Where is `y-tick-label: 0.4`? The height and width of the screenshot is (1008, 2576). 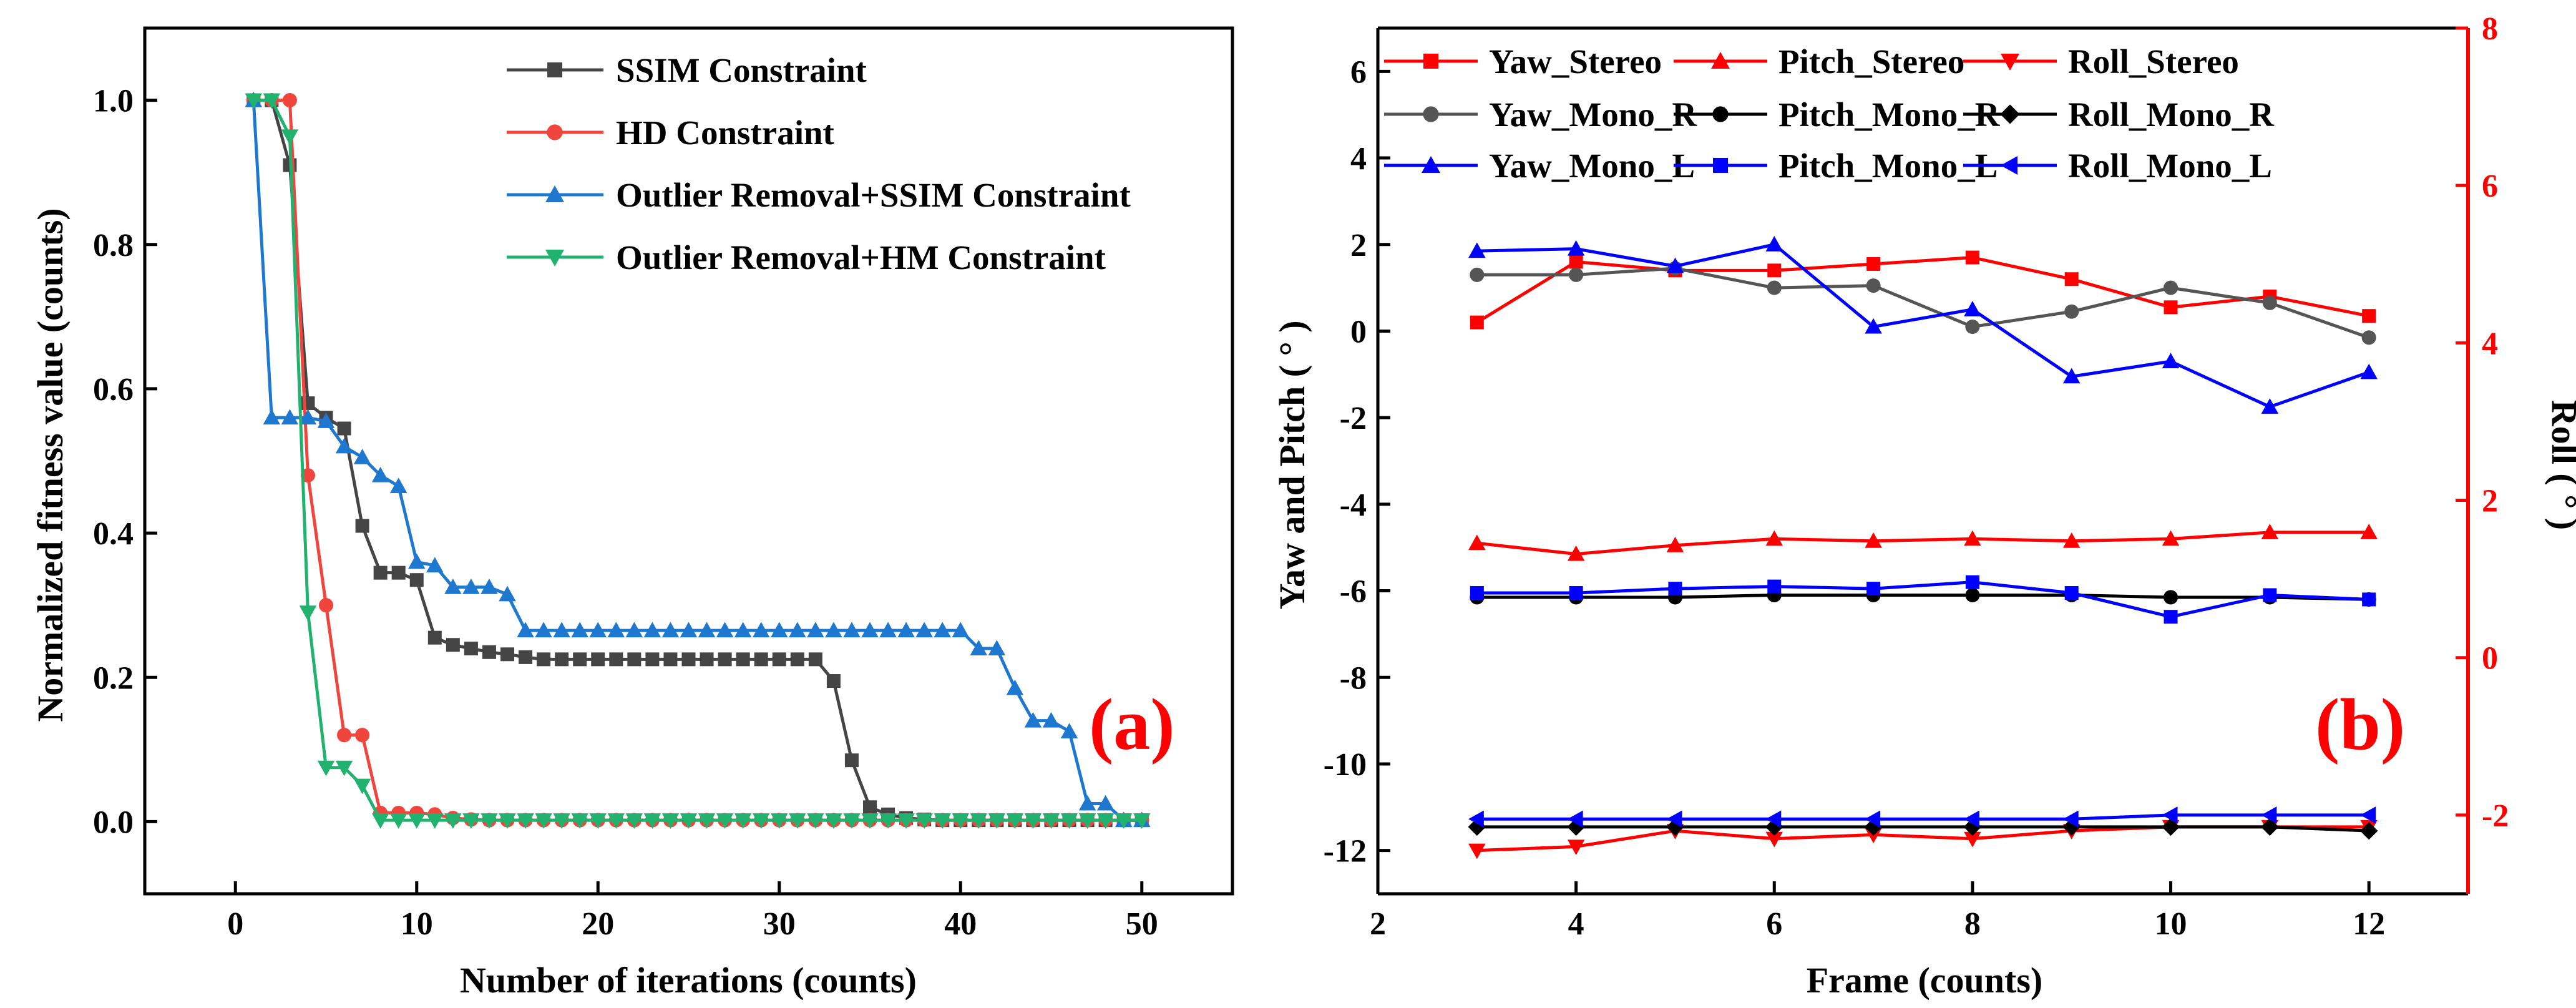
y-tick-label: 0.4 is located at coordinates (113, 534).